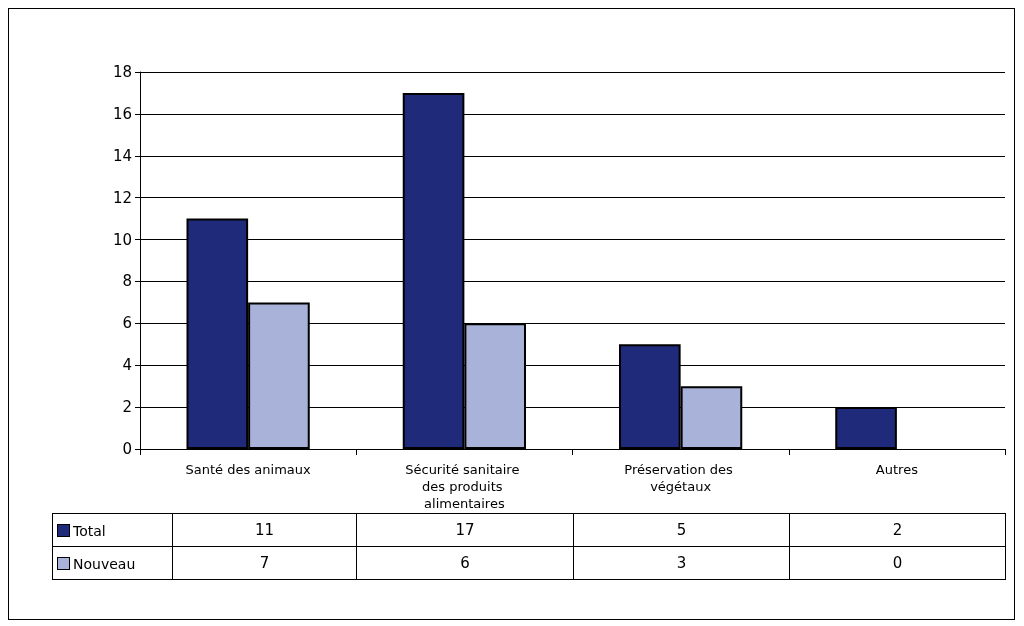 This screenshot has height=626, width=1024. What do you see at coordinates (89, 530) in the screenshot?
I see `legend-label: Total` at bounding box center [89, 530].